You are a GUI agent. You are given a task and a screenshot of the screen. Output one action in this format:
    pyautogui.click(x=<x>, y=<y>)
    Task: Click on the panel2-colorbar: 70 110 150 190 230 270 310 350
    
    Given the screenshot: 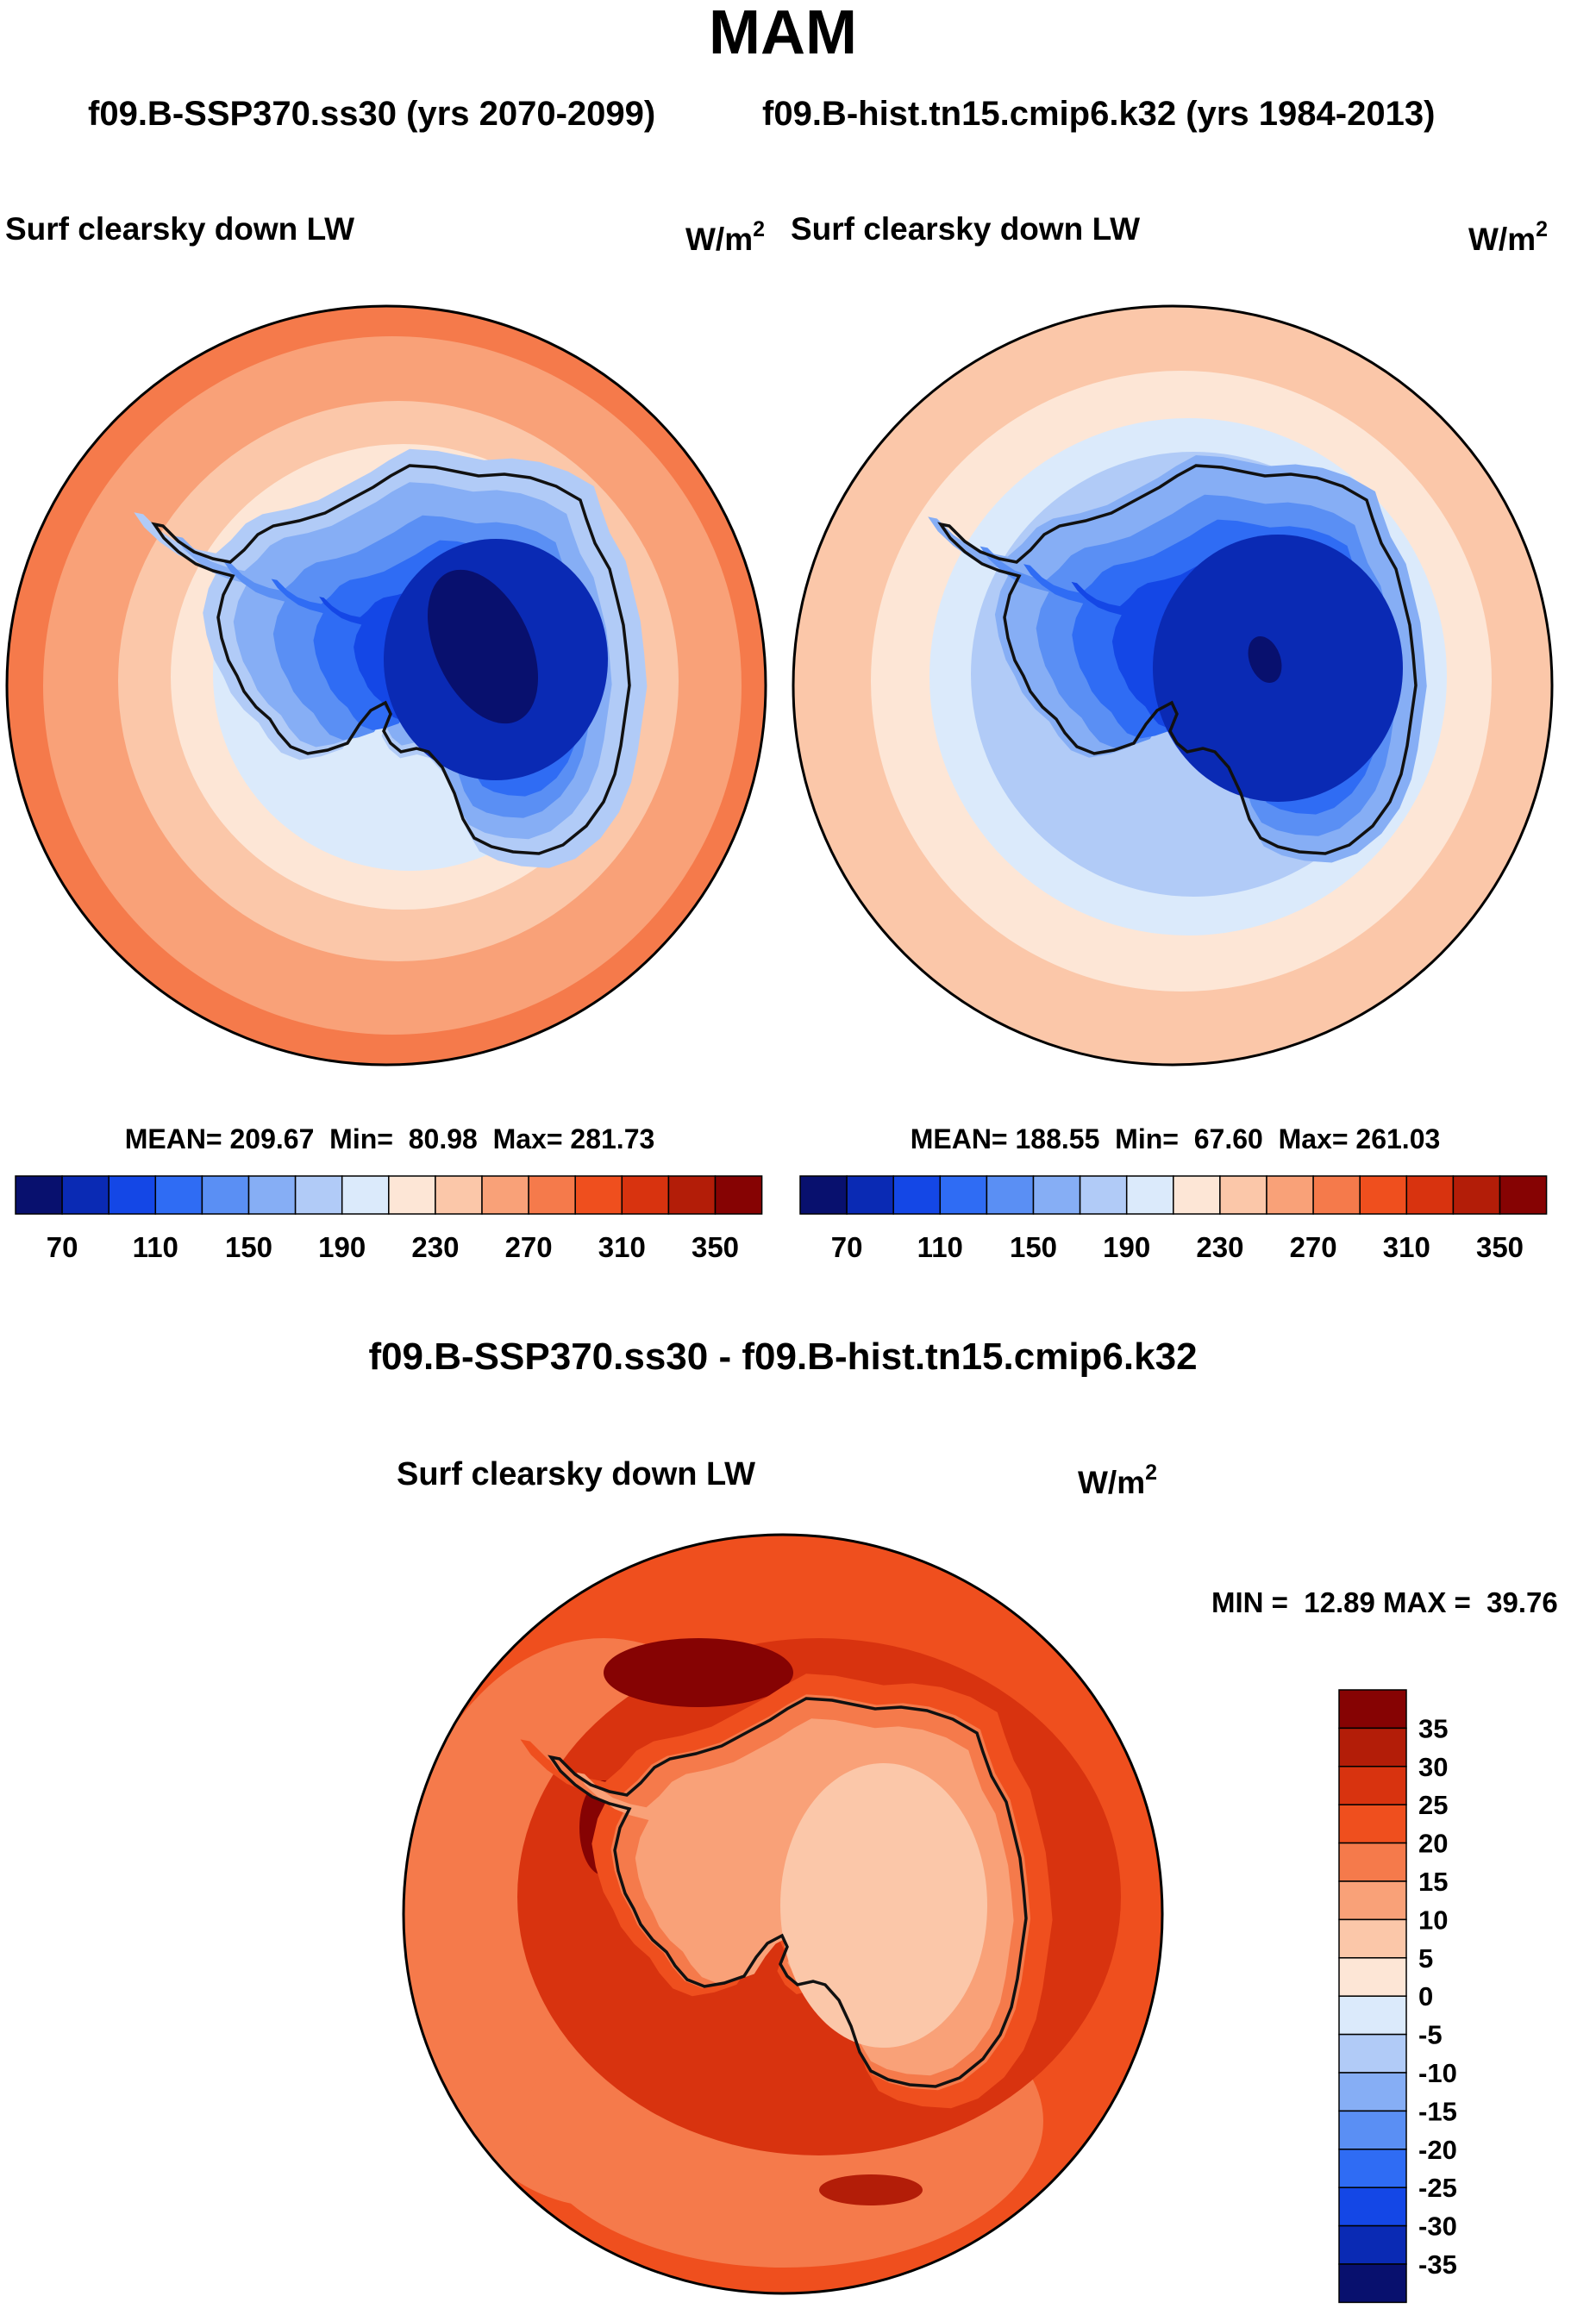 What is the action you would take?
    pyautogui.click(x=1173, y=1219)
    